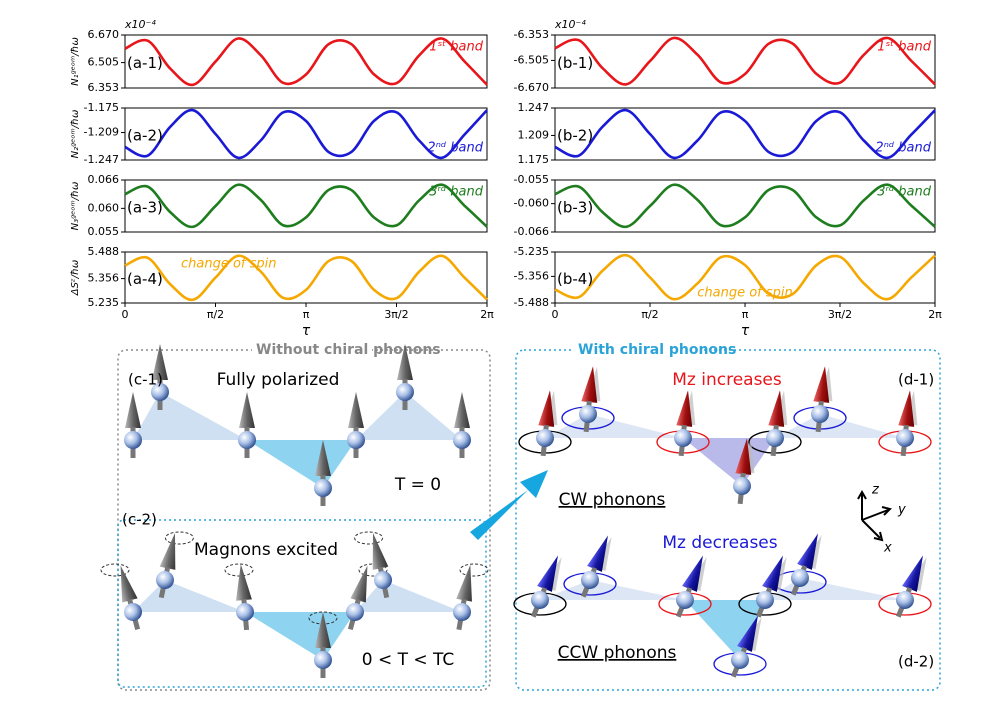  I want to click on phonon-label: CW phonons, so click(612, 500).